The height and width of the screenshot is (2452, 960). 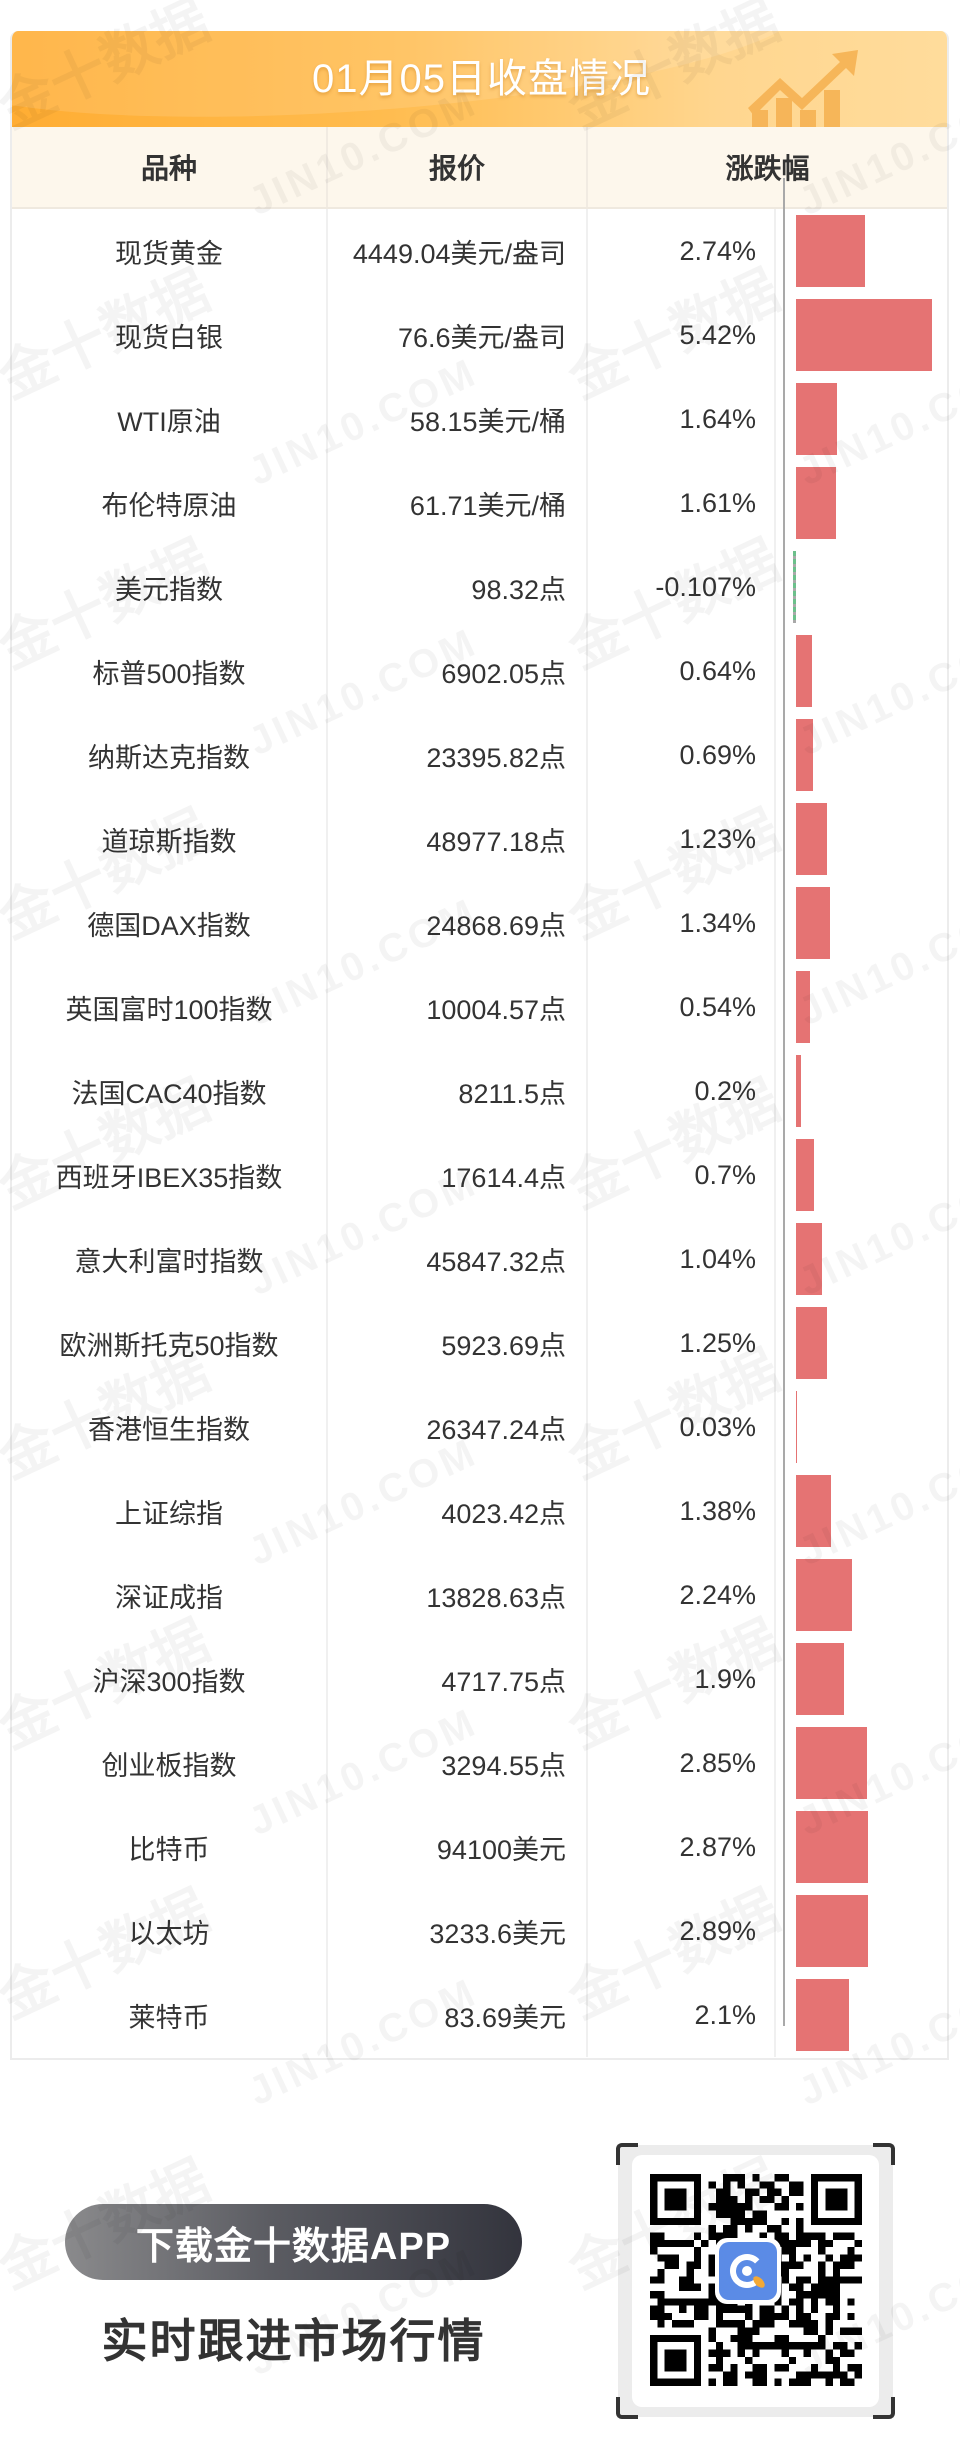 I want to click on instrument-price: 6902.05点, so click(x=458, y=671).